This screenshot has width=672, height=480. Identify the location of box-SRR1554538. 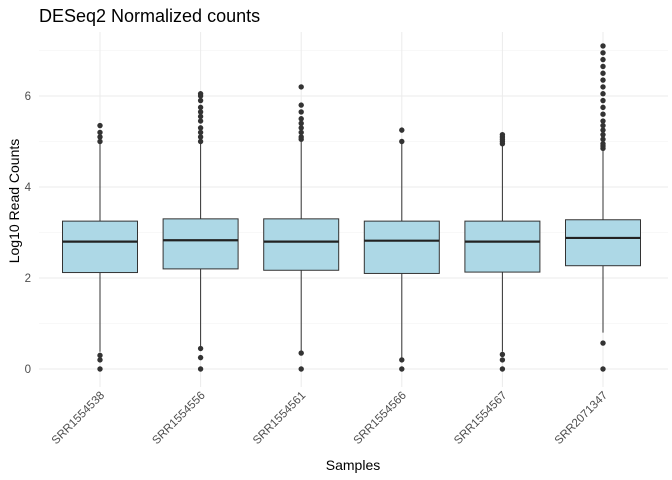
(100, 247).